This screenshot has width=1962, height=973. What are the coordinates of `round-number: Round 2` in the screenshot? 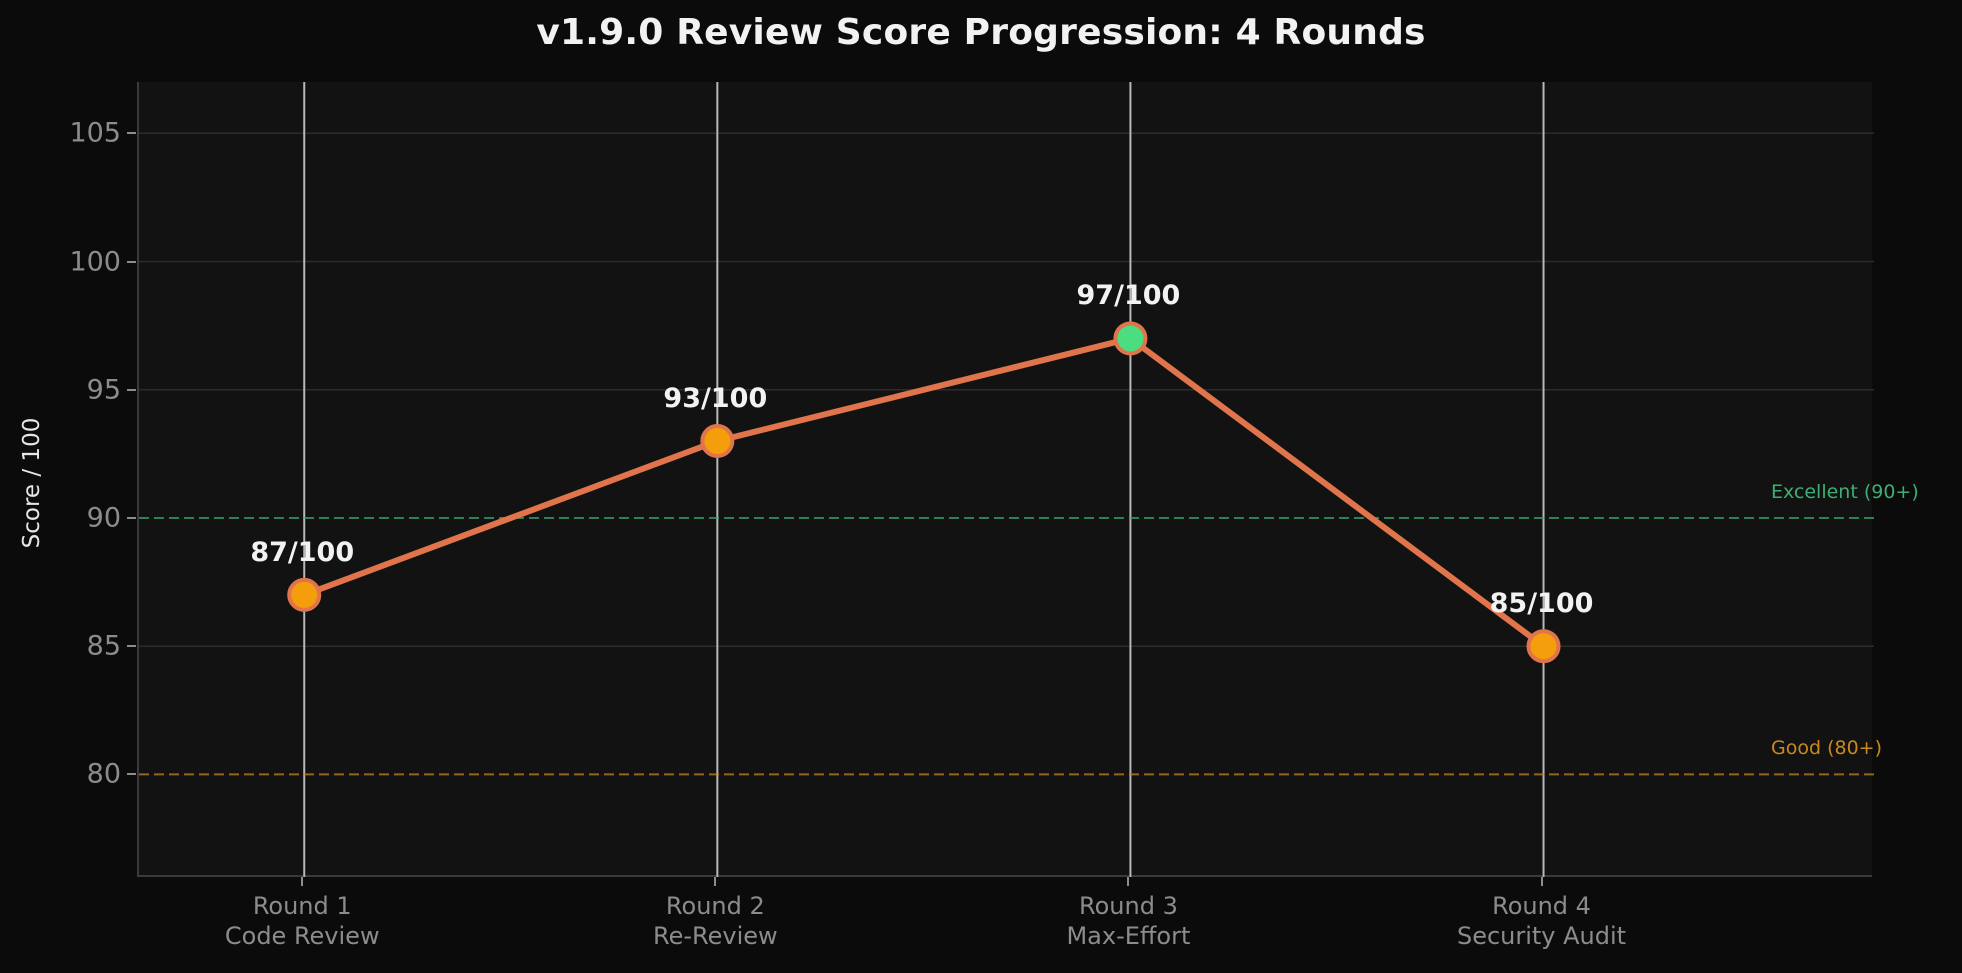 It's located at (715, 906).